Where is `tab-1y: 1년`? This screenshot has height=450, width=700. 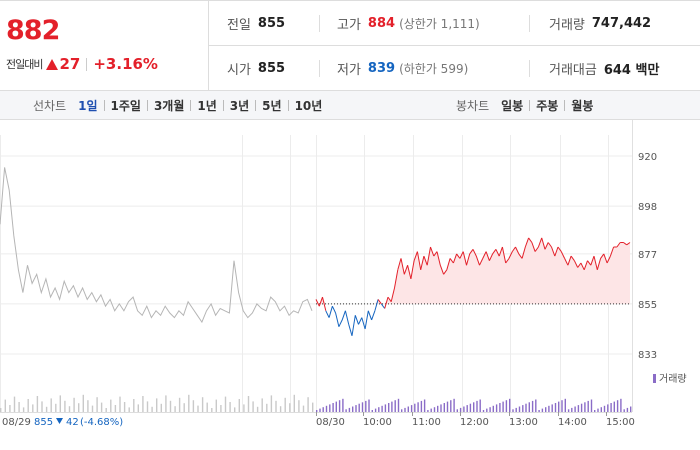
tab-1y: 1년 is located at coordinates (207, 105).